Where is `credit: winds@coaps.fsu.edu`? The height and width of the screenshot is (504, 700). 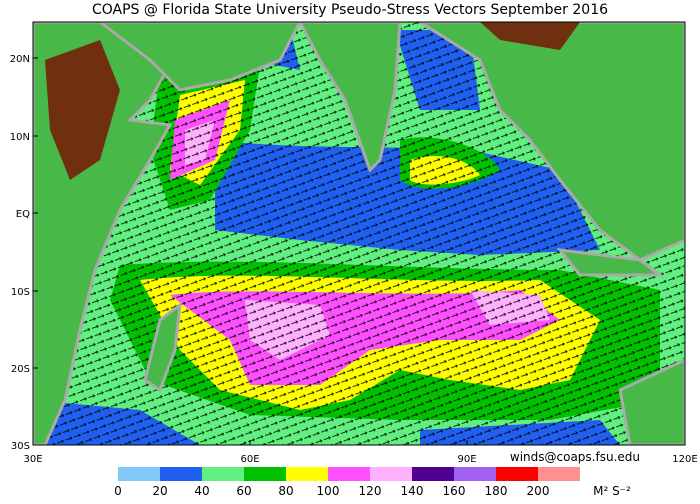 credit: winds@coaps.fsu.edu is located at coordinates (575, 457).